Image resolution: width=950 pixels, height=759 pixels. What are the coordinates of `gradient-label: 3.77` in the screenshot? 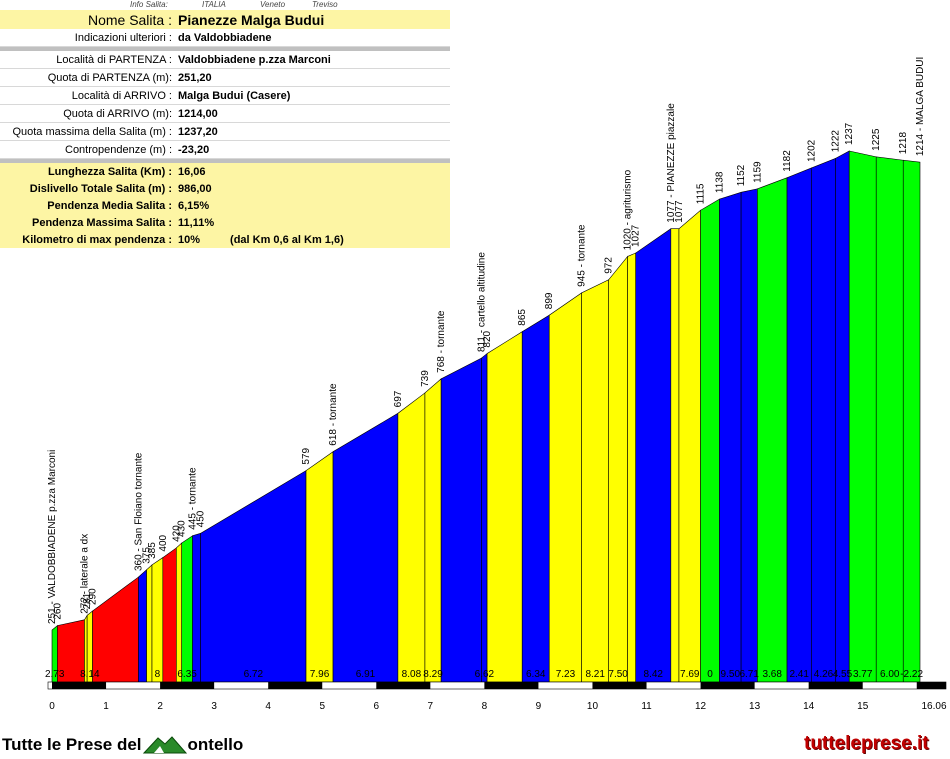 It's located at (863, 674).